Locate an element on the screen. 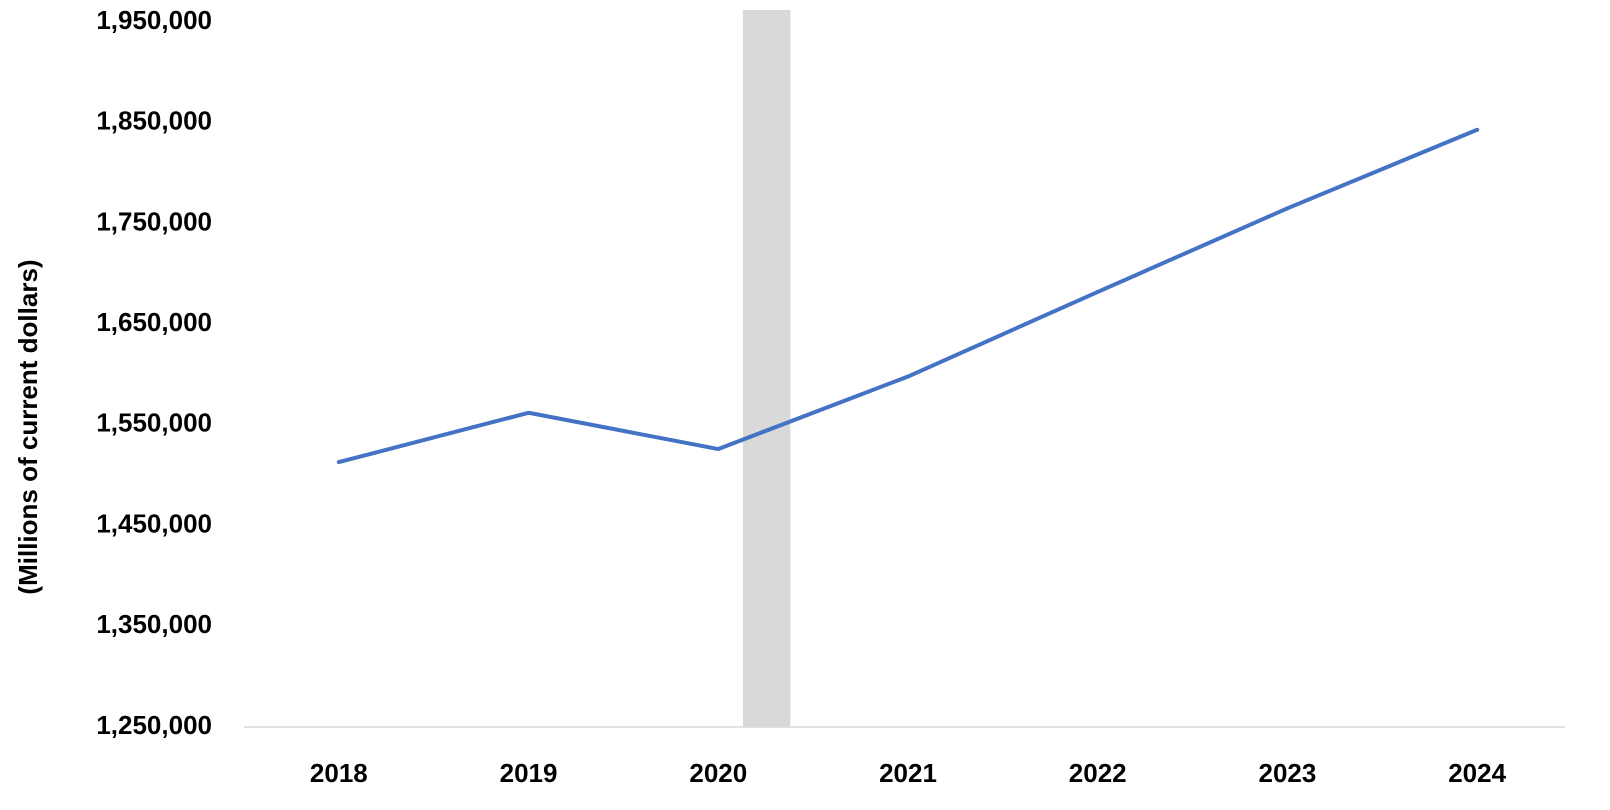 This screenshot has width=1610, height=810. x-tick-label: 2019 is located at coordinates (529, 773).